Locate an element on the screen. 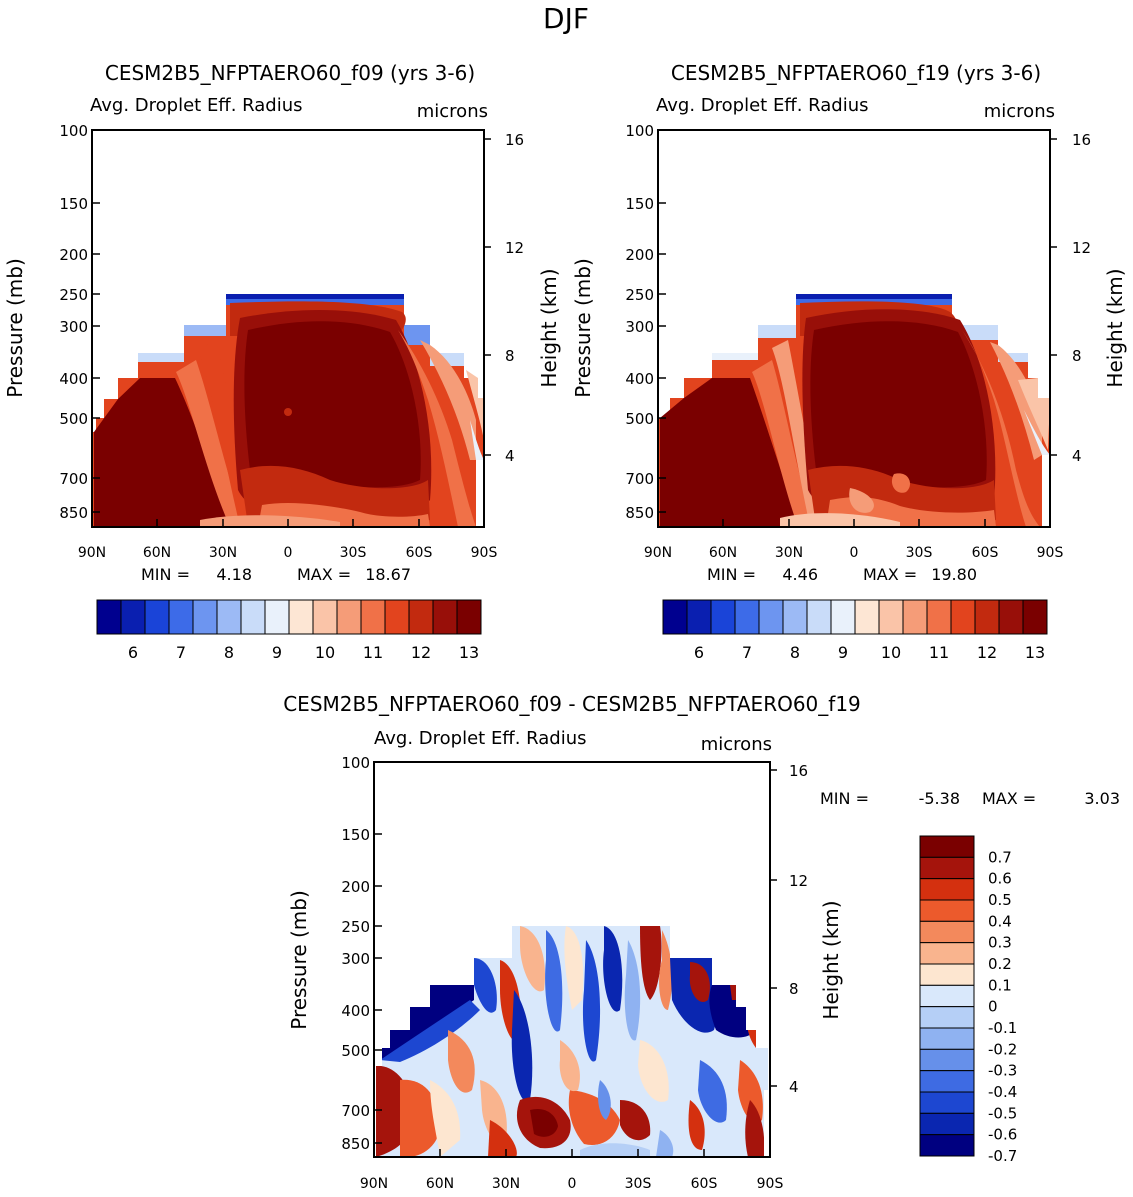 The height and width of the screenshot is (1197, 1133). svg-text: 250 is located at coordinates (355, 927).